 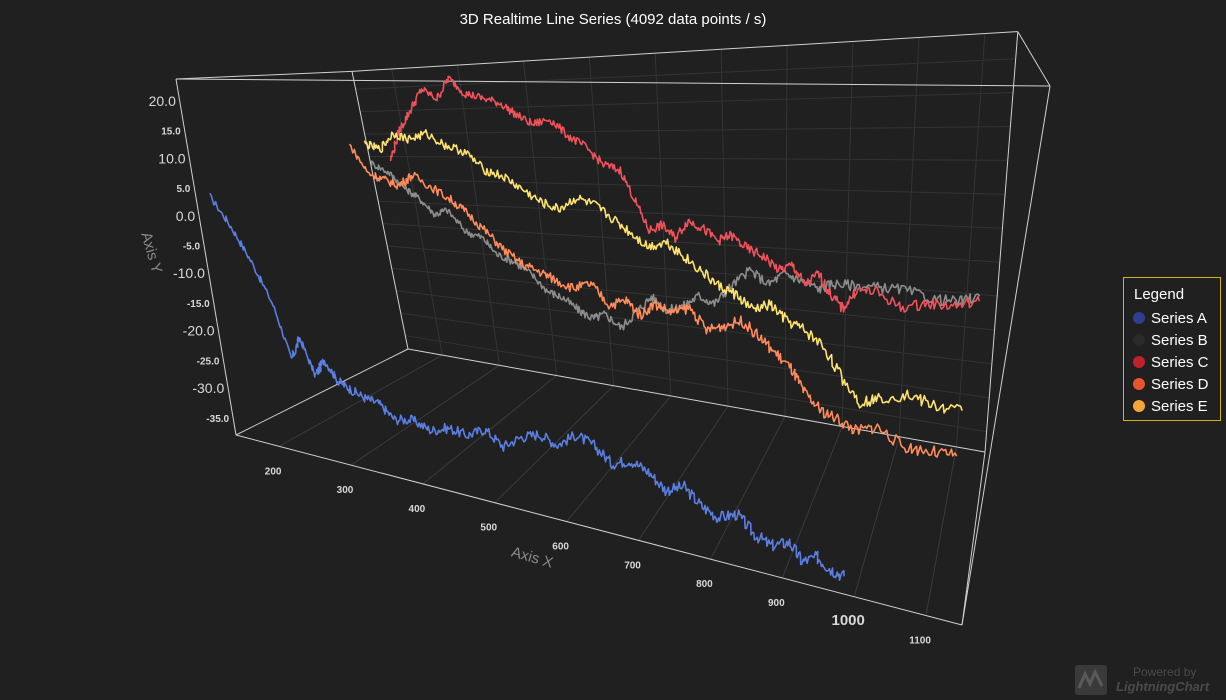 I want to click on x-tick-label: 200, so click(x=273, y=471).